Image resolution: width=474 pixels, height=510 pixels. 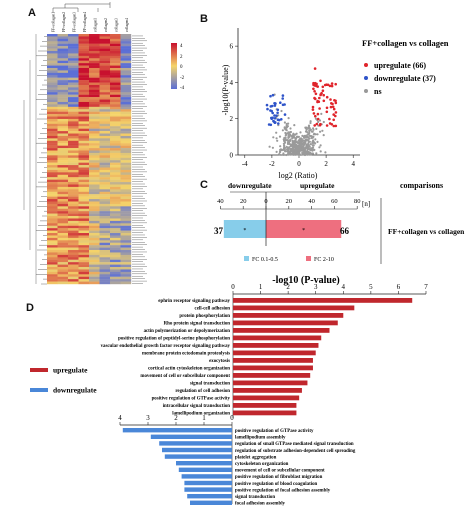 I want to click on go-up-category: positive regulation of GTPase activity, so click(x=191, y=399).